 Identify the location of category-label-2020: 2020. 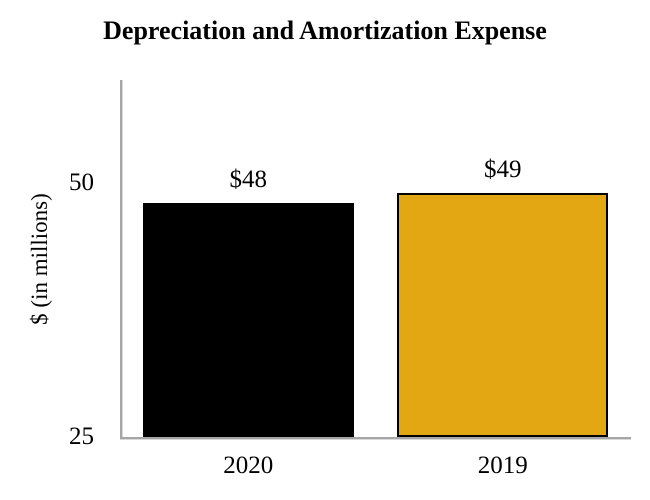
(248, 465).